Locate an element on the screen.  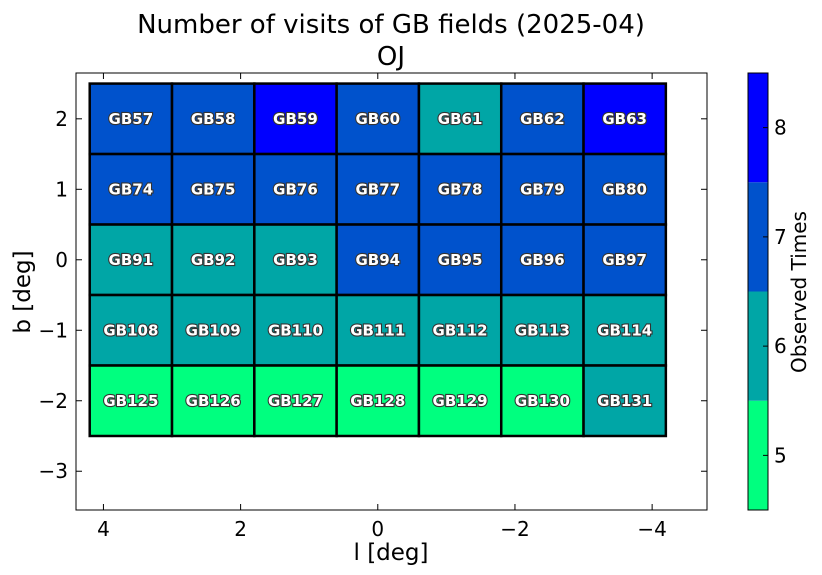
cell-label: GB109 is located at coordinates (213, 330).